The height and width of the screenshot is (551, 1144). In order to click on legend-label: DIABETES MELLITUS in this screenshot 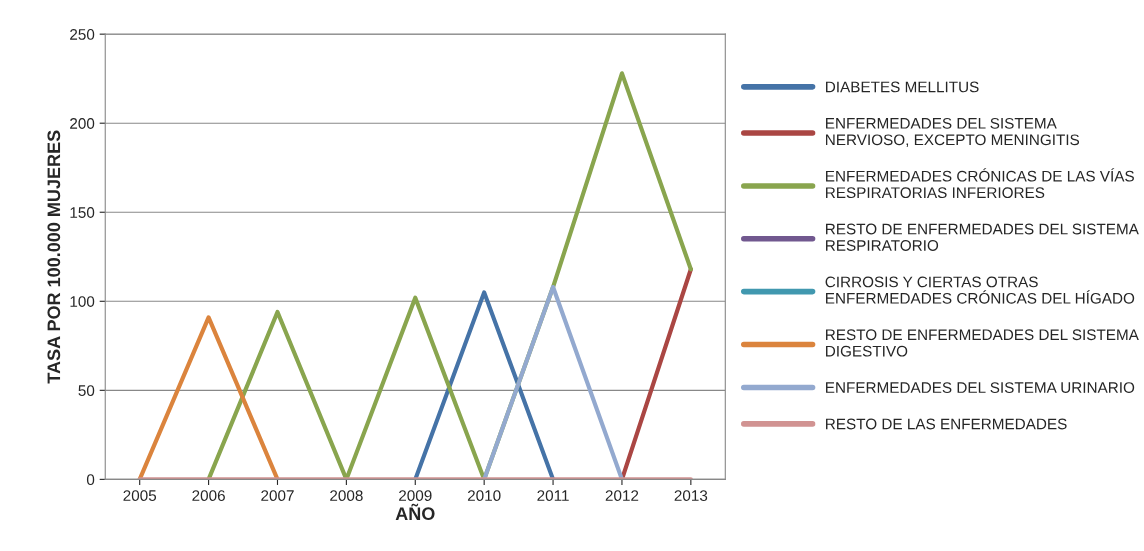, I will do `click(902, 87)`.